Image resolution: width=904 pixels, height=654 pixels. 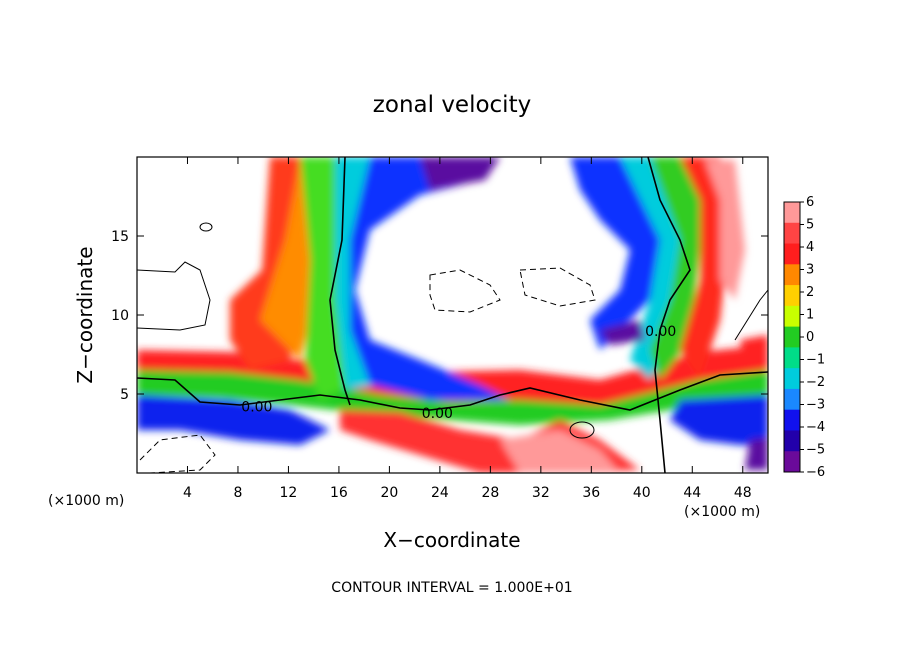 I want to click on contour-labels: 0.00 0.00 0.00, so click(x=458, y=373).